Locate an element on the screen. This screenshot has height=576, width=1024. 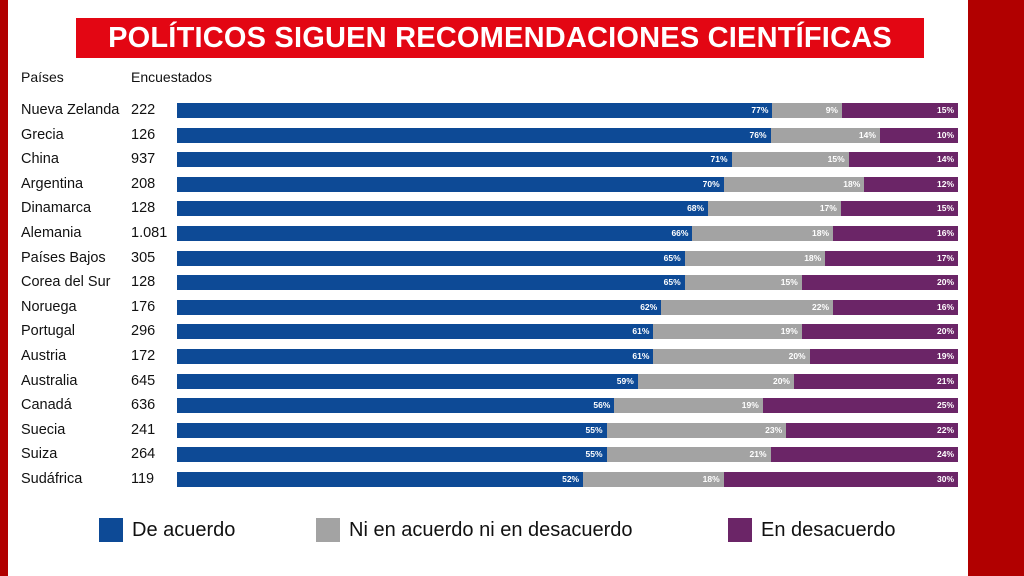
data-label-agree: 70% is located at coordinates (711, 183).